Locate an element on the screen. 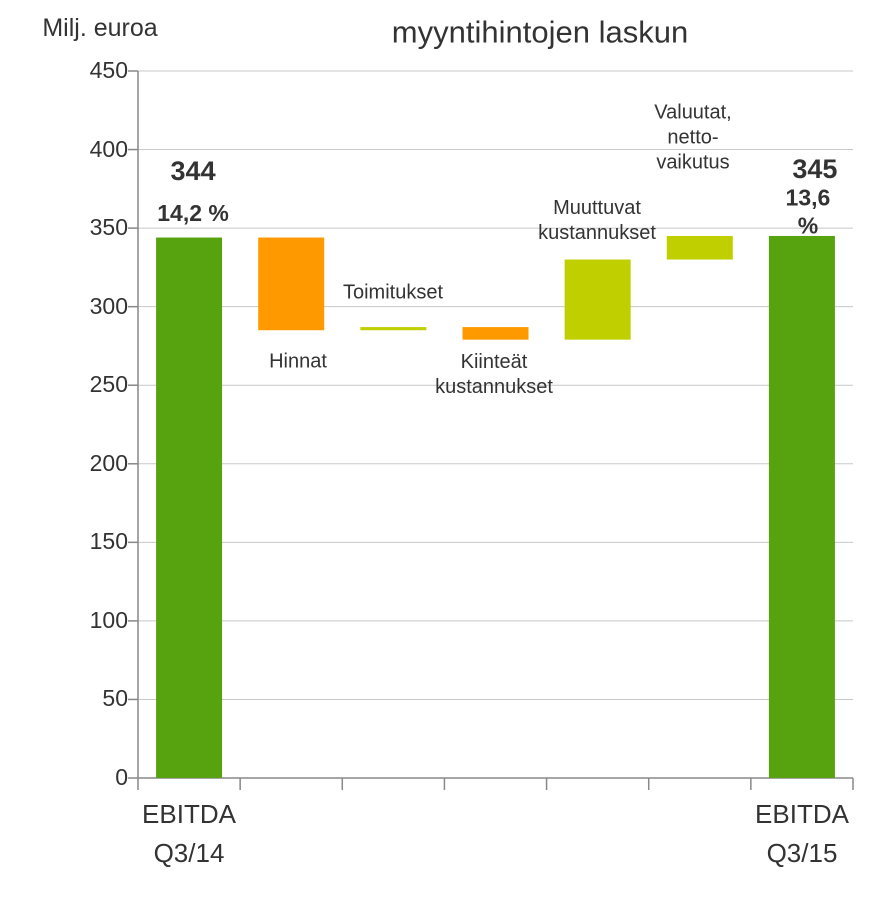  y-axis-label: Milj. euroa is located at coordinates (100, 28).